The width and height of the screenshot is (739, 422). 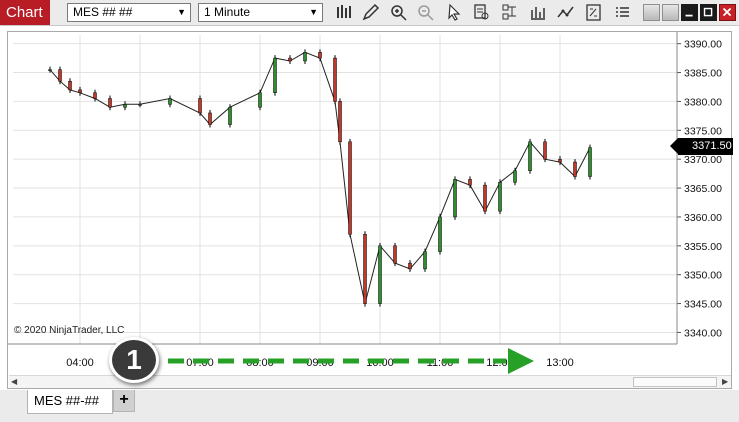 I want to click on y-tick-label: 3340.00, so click(x=703, y=333).